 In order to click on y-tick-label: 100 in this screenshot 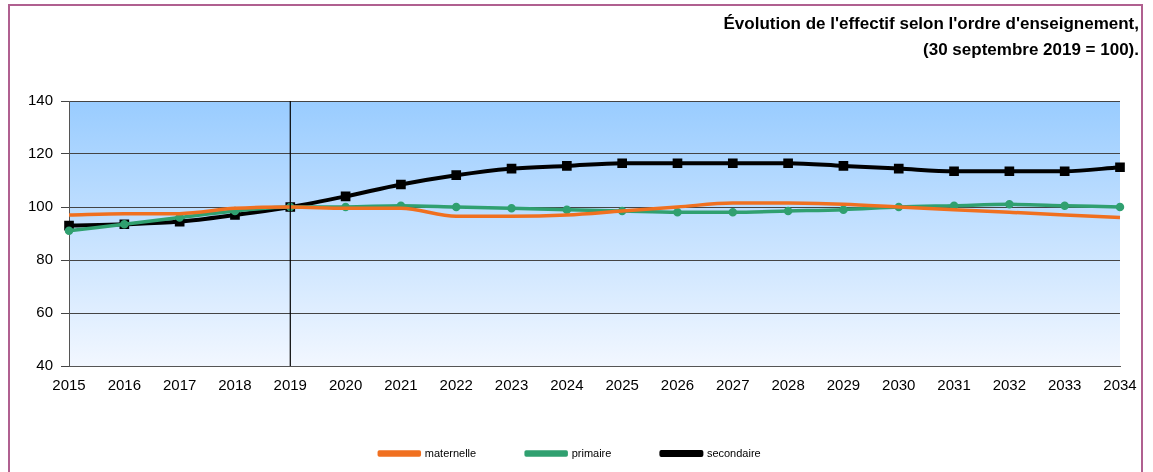, I will do `click(41, 206)`.